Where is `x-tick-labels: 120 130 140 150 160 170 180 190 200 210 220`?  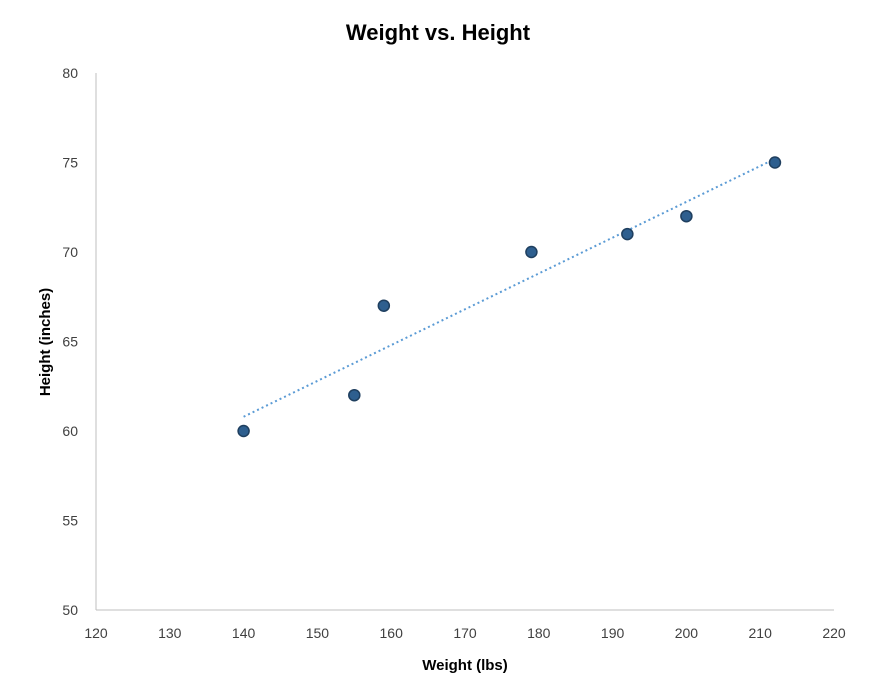
x-tick-labels: 120 130 140 150 160 170 180 190 200 210 220 is located at coordinates (465, 633).